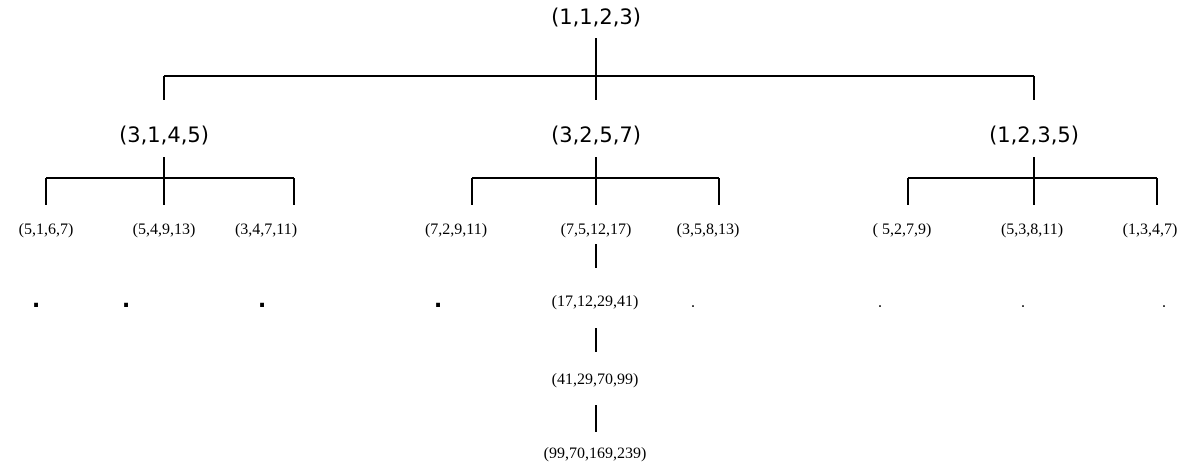 The width and height of the screenshot is (1193, 466). I want to click on level2-node-4: (7,2,9,11), so click(456, 229).